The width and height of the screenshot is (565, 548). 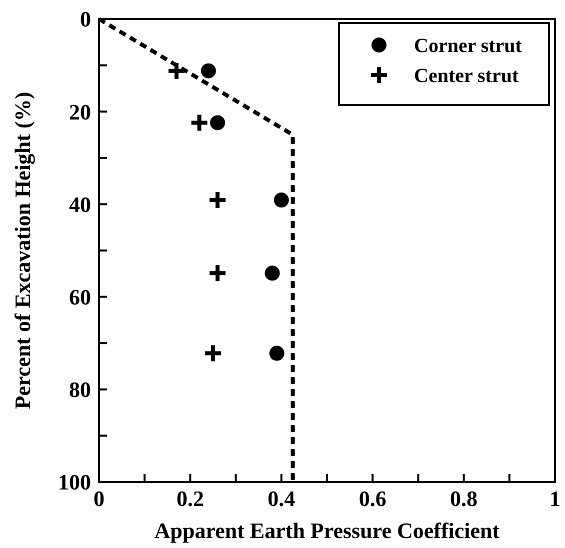 I want to click on legend-label: Corner strut, so click(x=468, y=46).